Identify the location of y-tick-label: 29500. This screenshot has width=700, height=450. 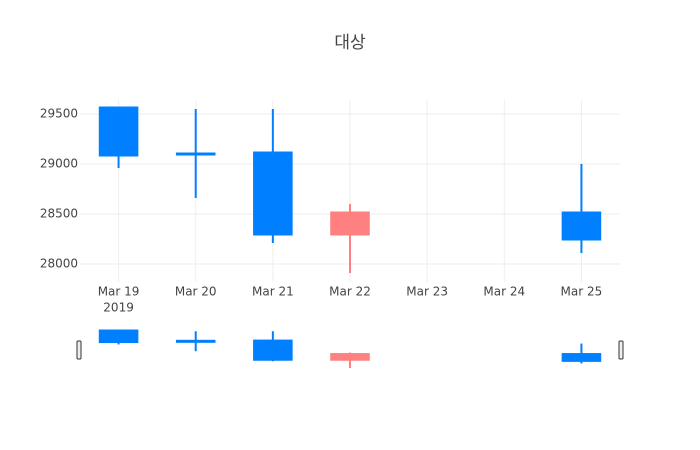
(59, 114).